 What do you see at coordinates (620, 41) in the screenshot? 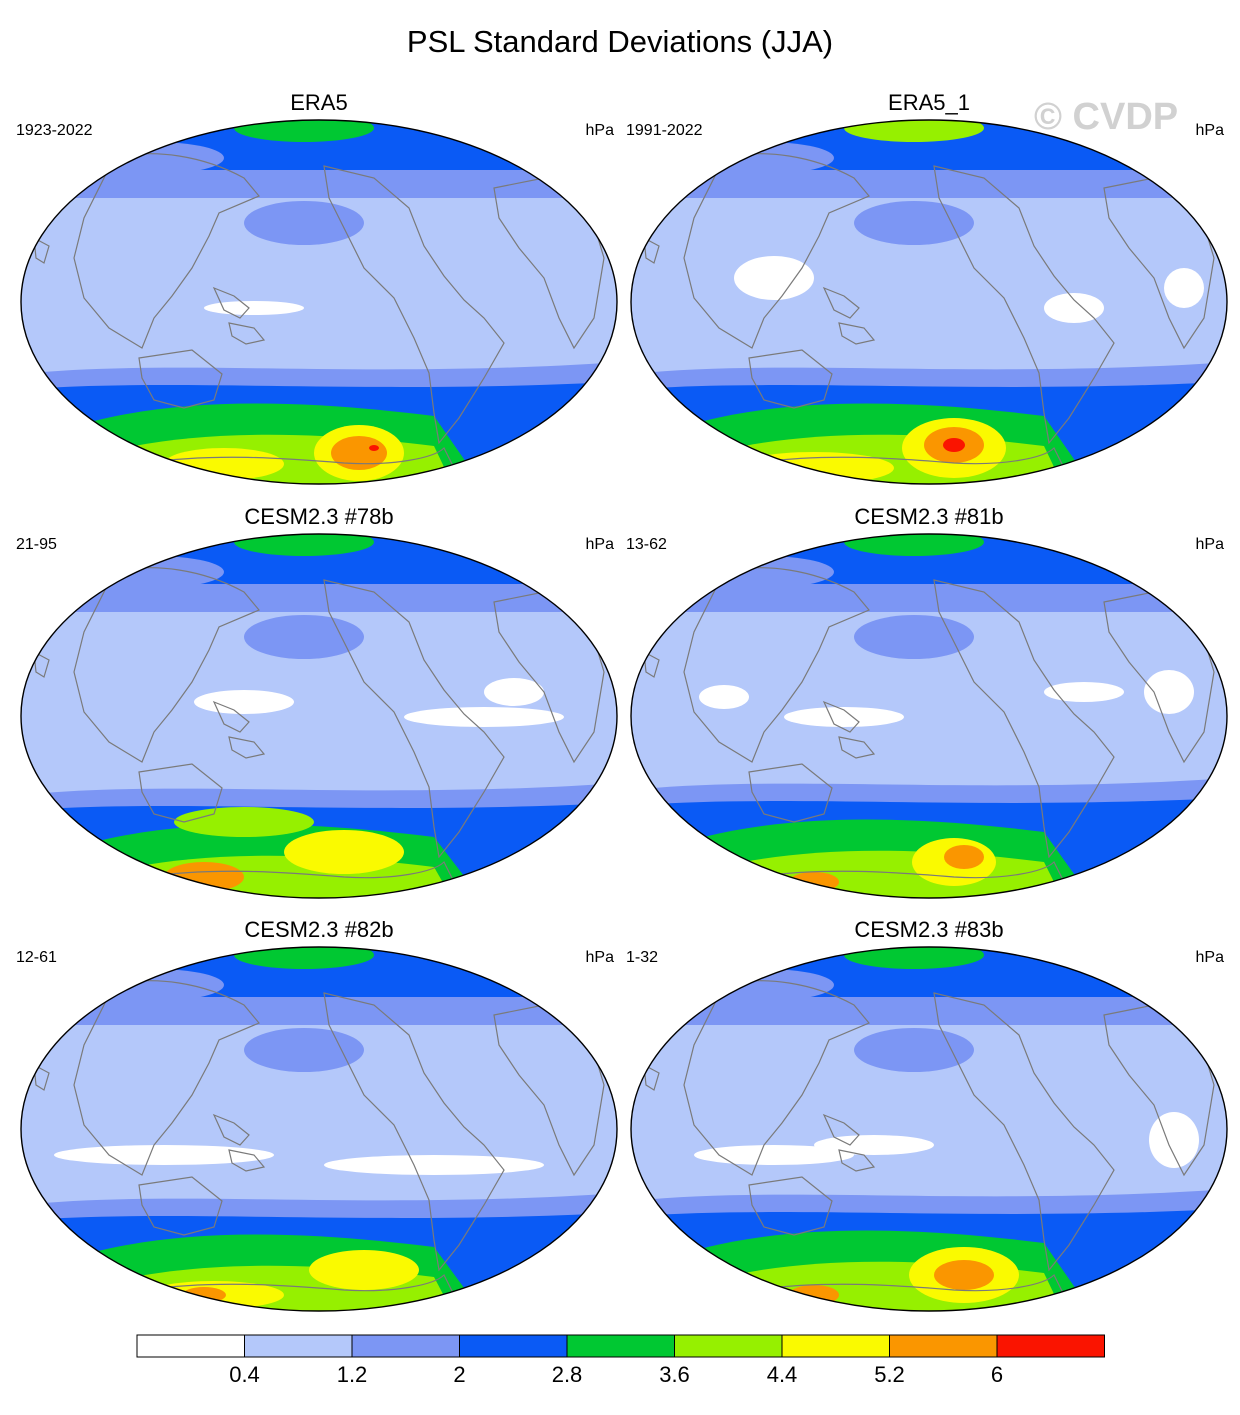
I see `figure-title: PSL Standard Deviations (JJA)` at bounding box center [620, 41].